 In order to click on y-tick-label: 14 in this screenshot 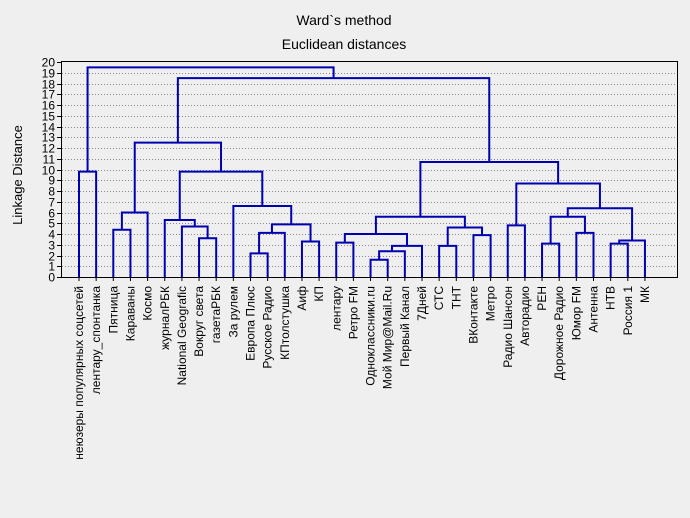, I will do `click(49, 128)`.